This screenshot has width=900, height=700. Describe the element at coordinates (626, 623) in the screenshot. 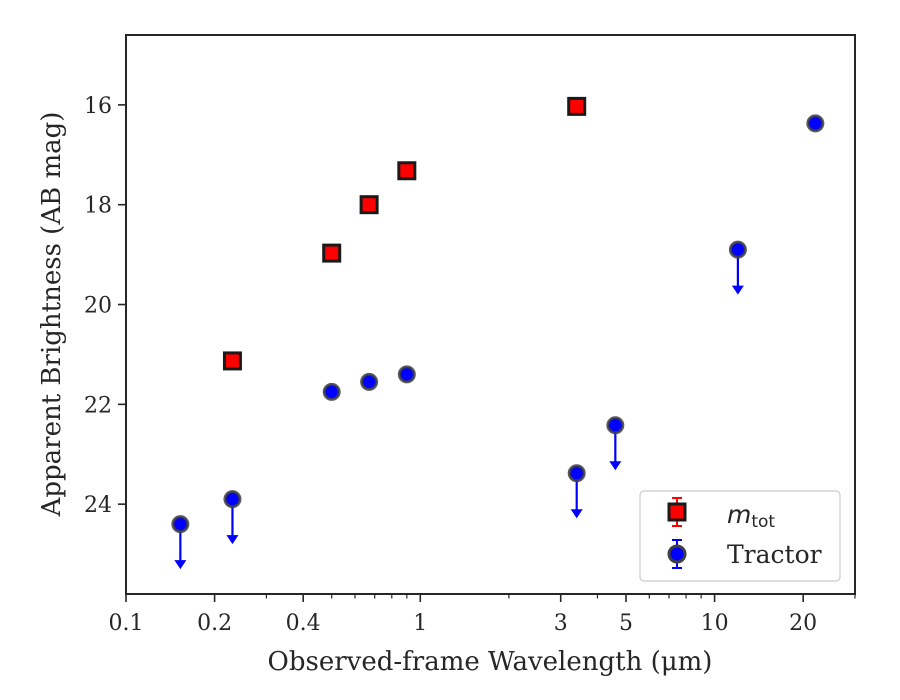

I see `x-tick-label-5: 5` at that location.